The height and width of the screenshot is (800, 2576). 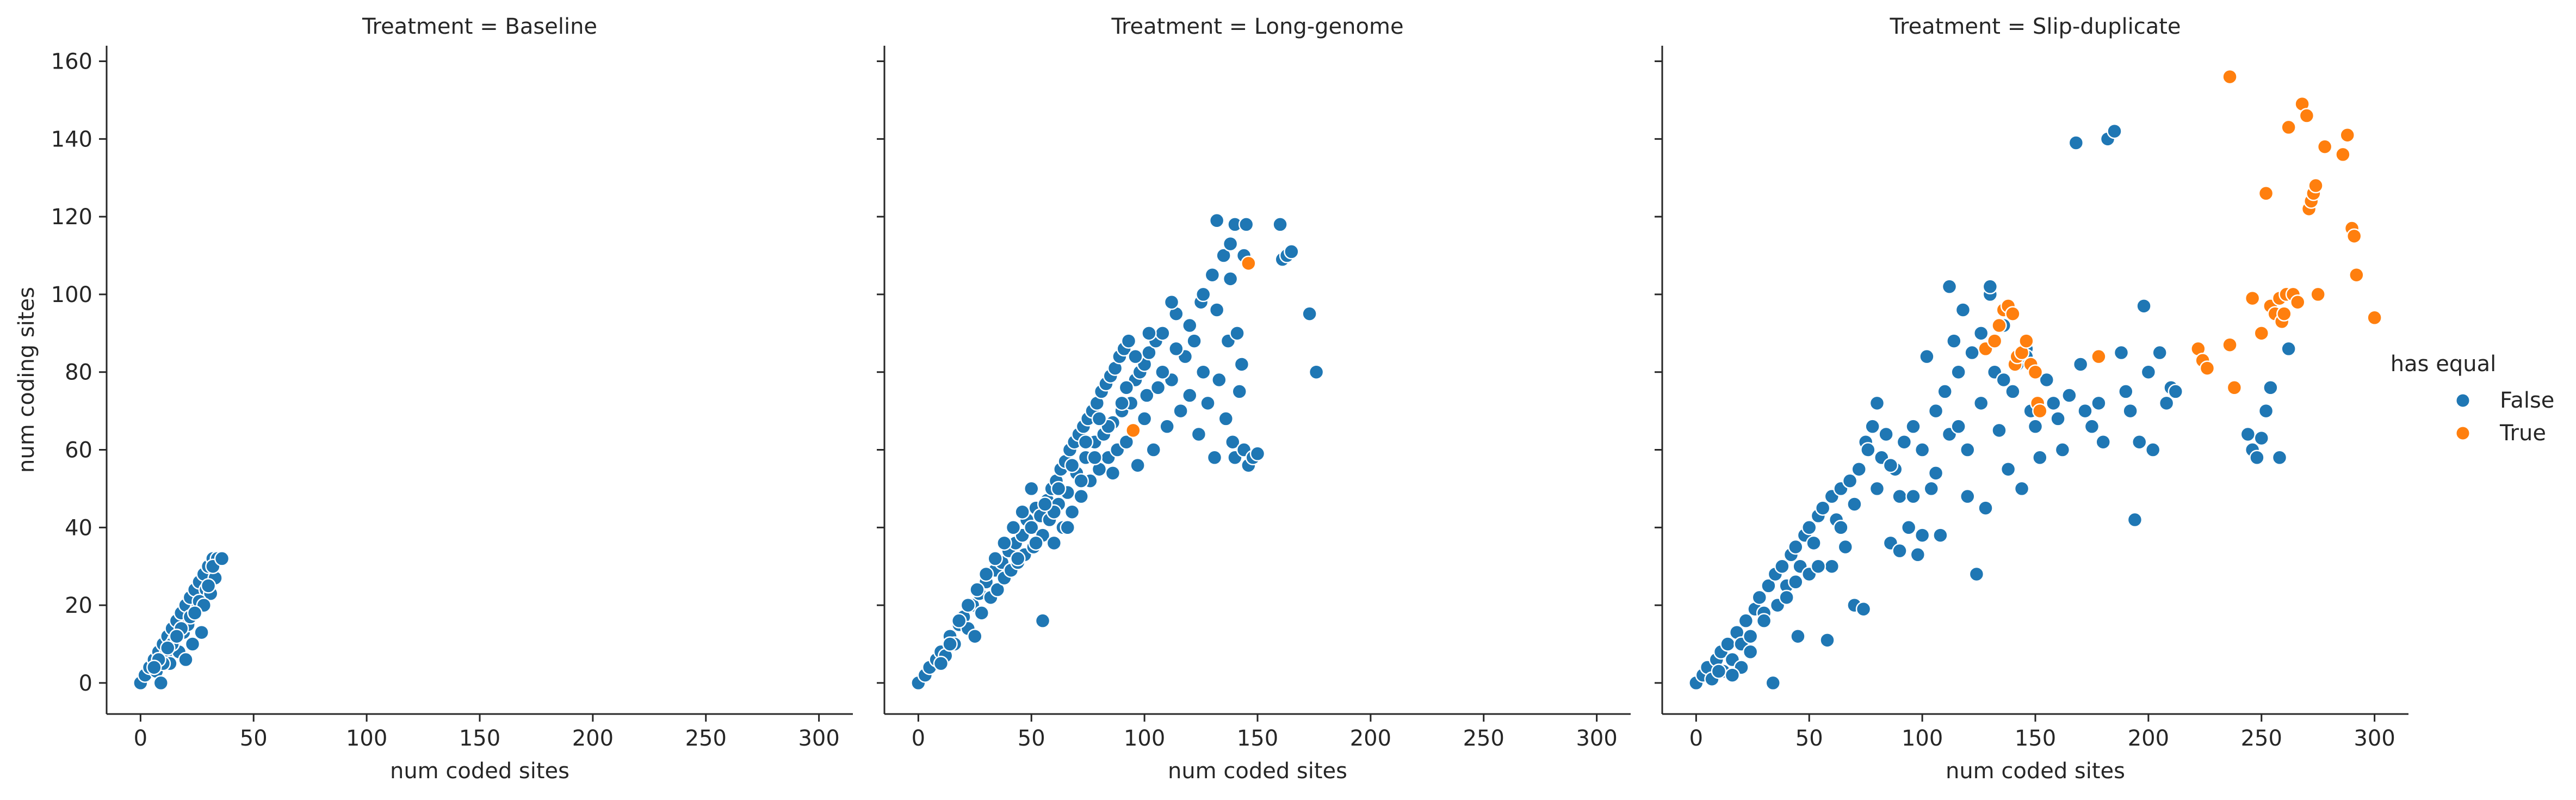 I want to click on y-tick-label: 140, so click(x=71, y=140).